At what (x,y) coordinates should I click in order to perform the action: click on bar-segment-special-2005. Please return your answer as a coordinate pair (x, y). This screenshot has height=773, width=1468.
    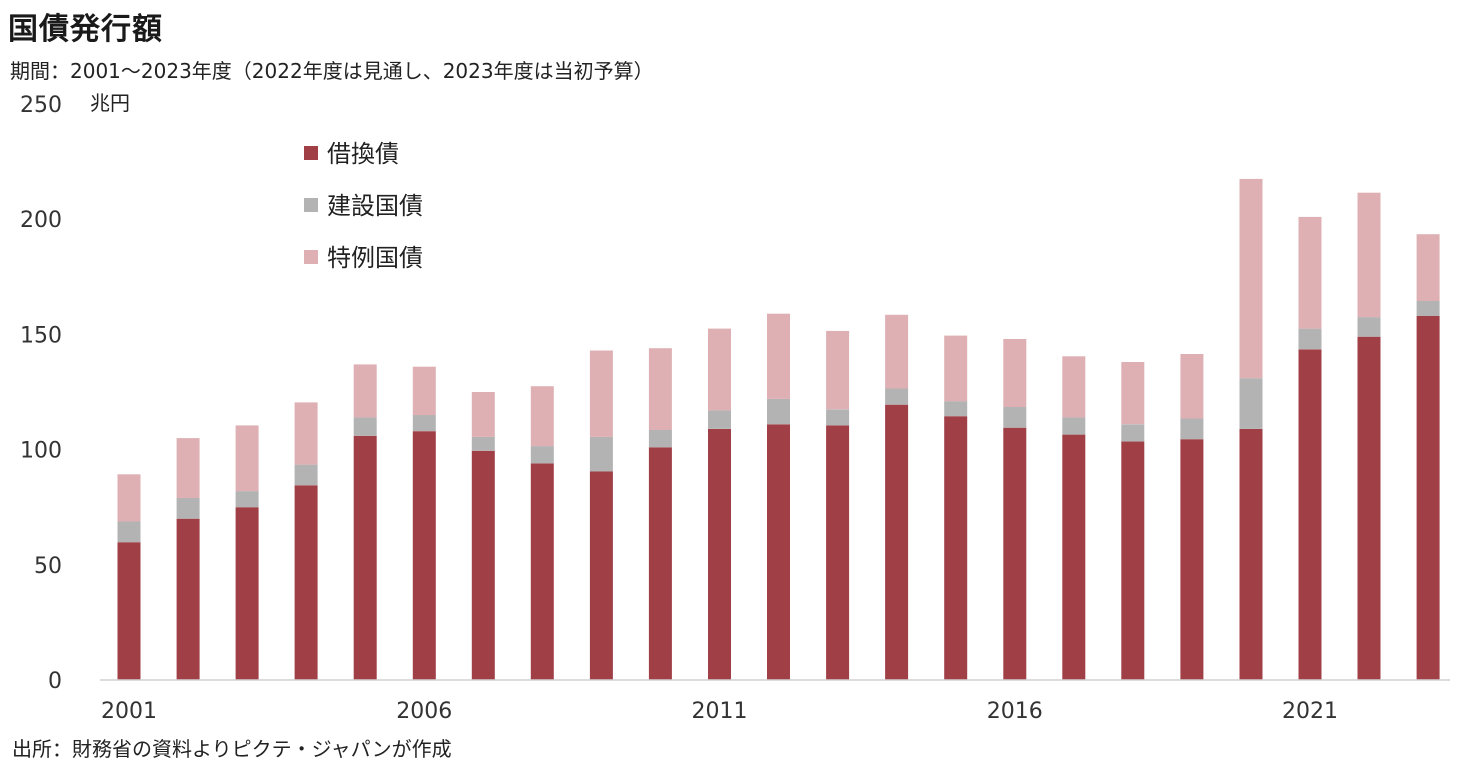
    Looking at the image, I should click on (365, 391).